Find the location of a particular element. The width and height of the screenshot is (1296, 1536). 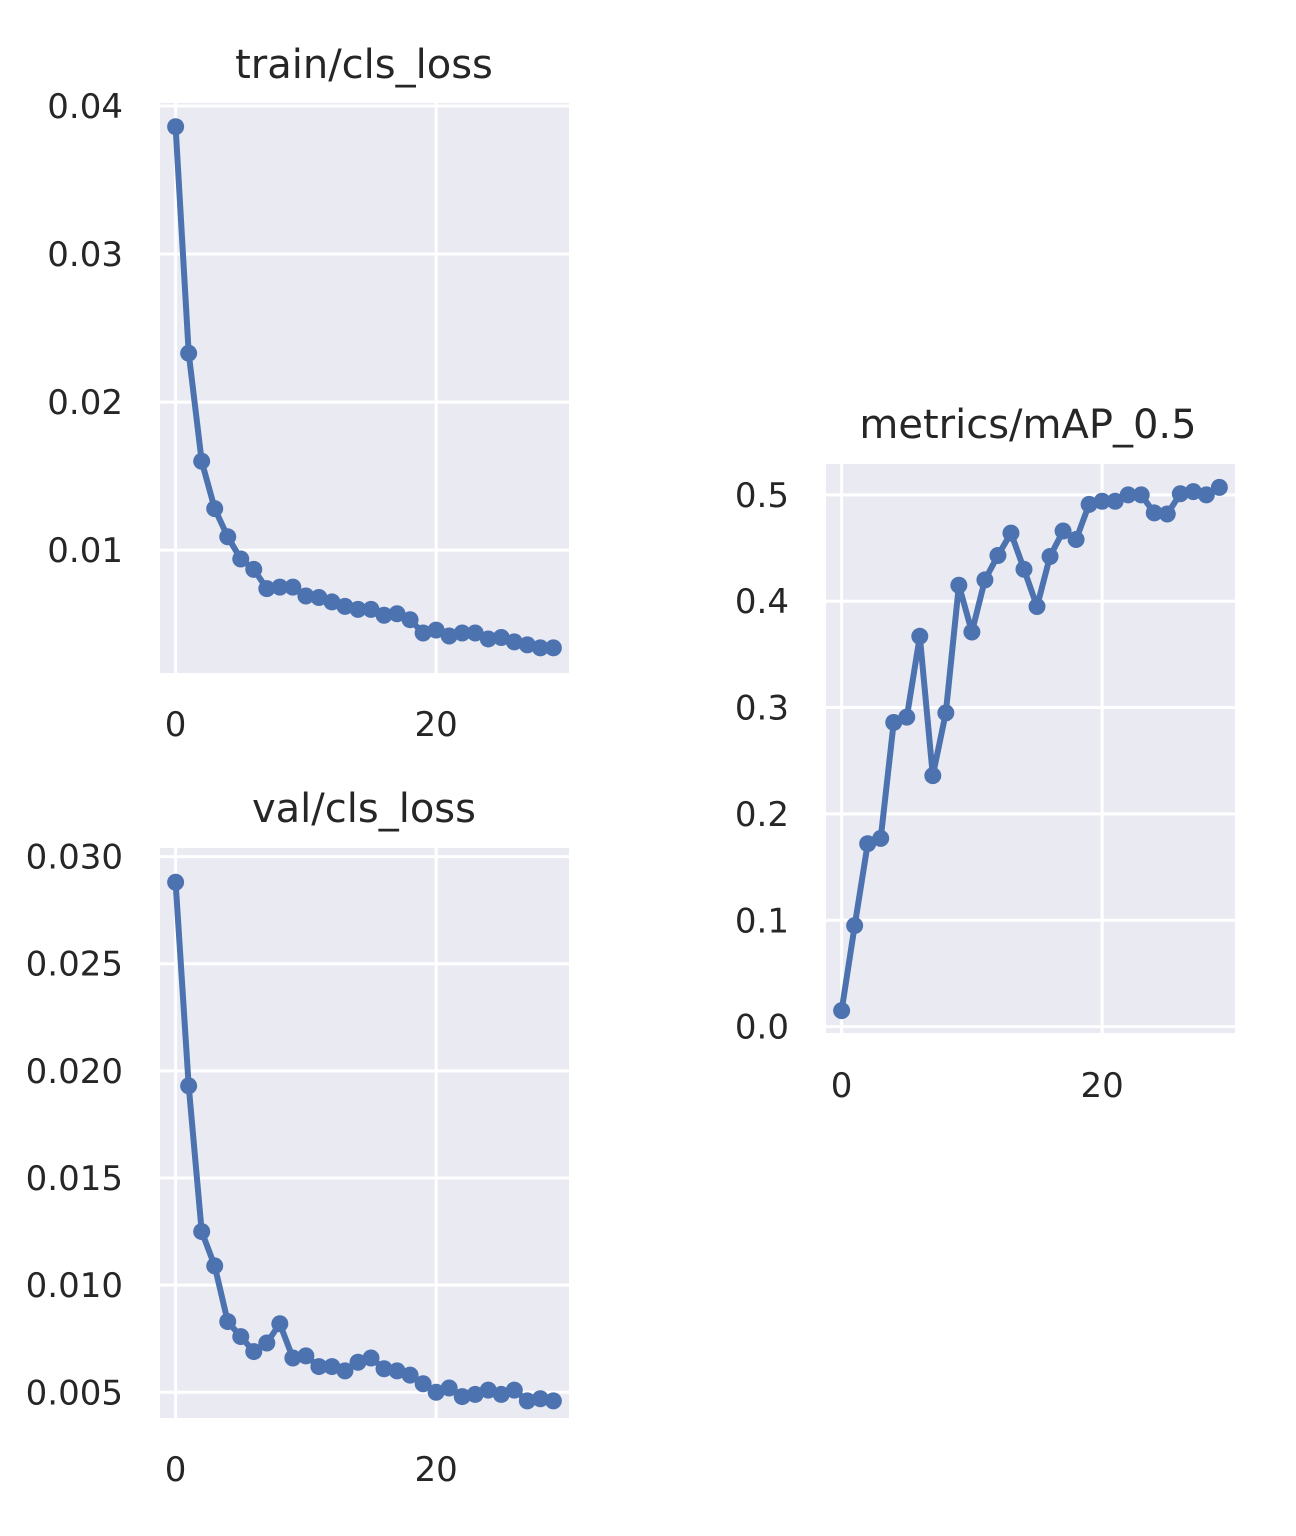

y-tick-label: 0.03 is located at coordinates (85, 255).